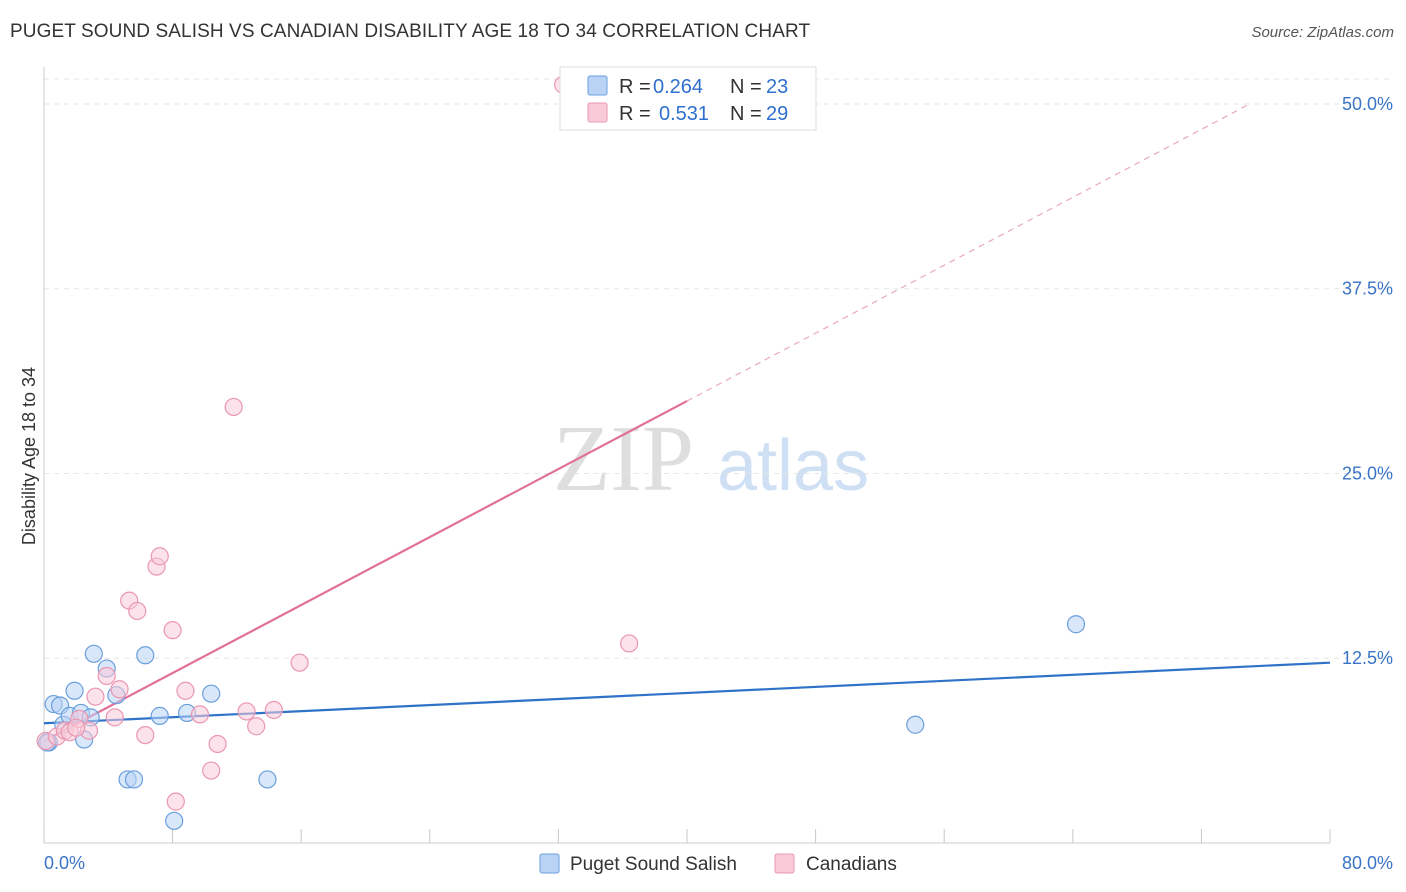 The height and width of the screenshot is (892, 1406). I want to click on y-tick-label: 25.0%, so click(1367, 473).